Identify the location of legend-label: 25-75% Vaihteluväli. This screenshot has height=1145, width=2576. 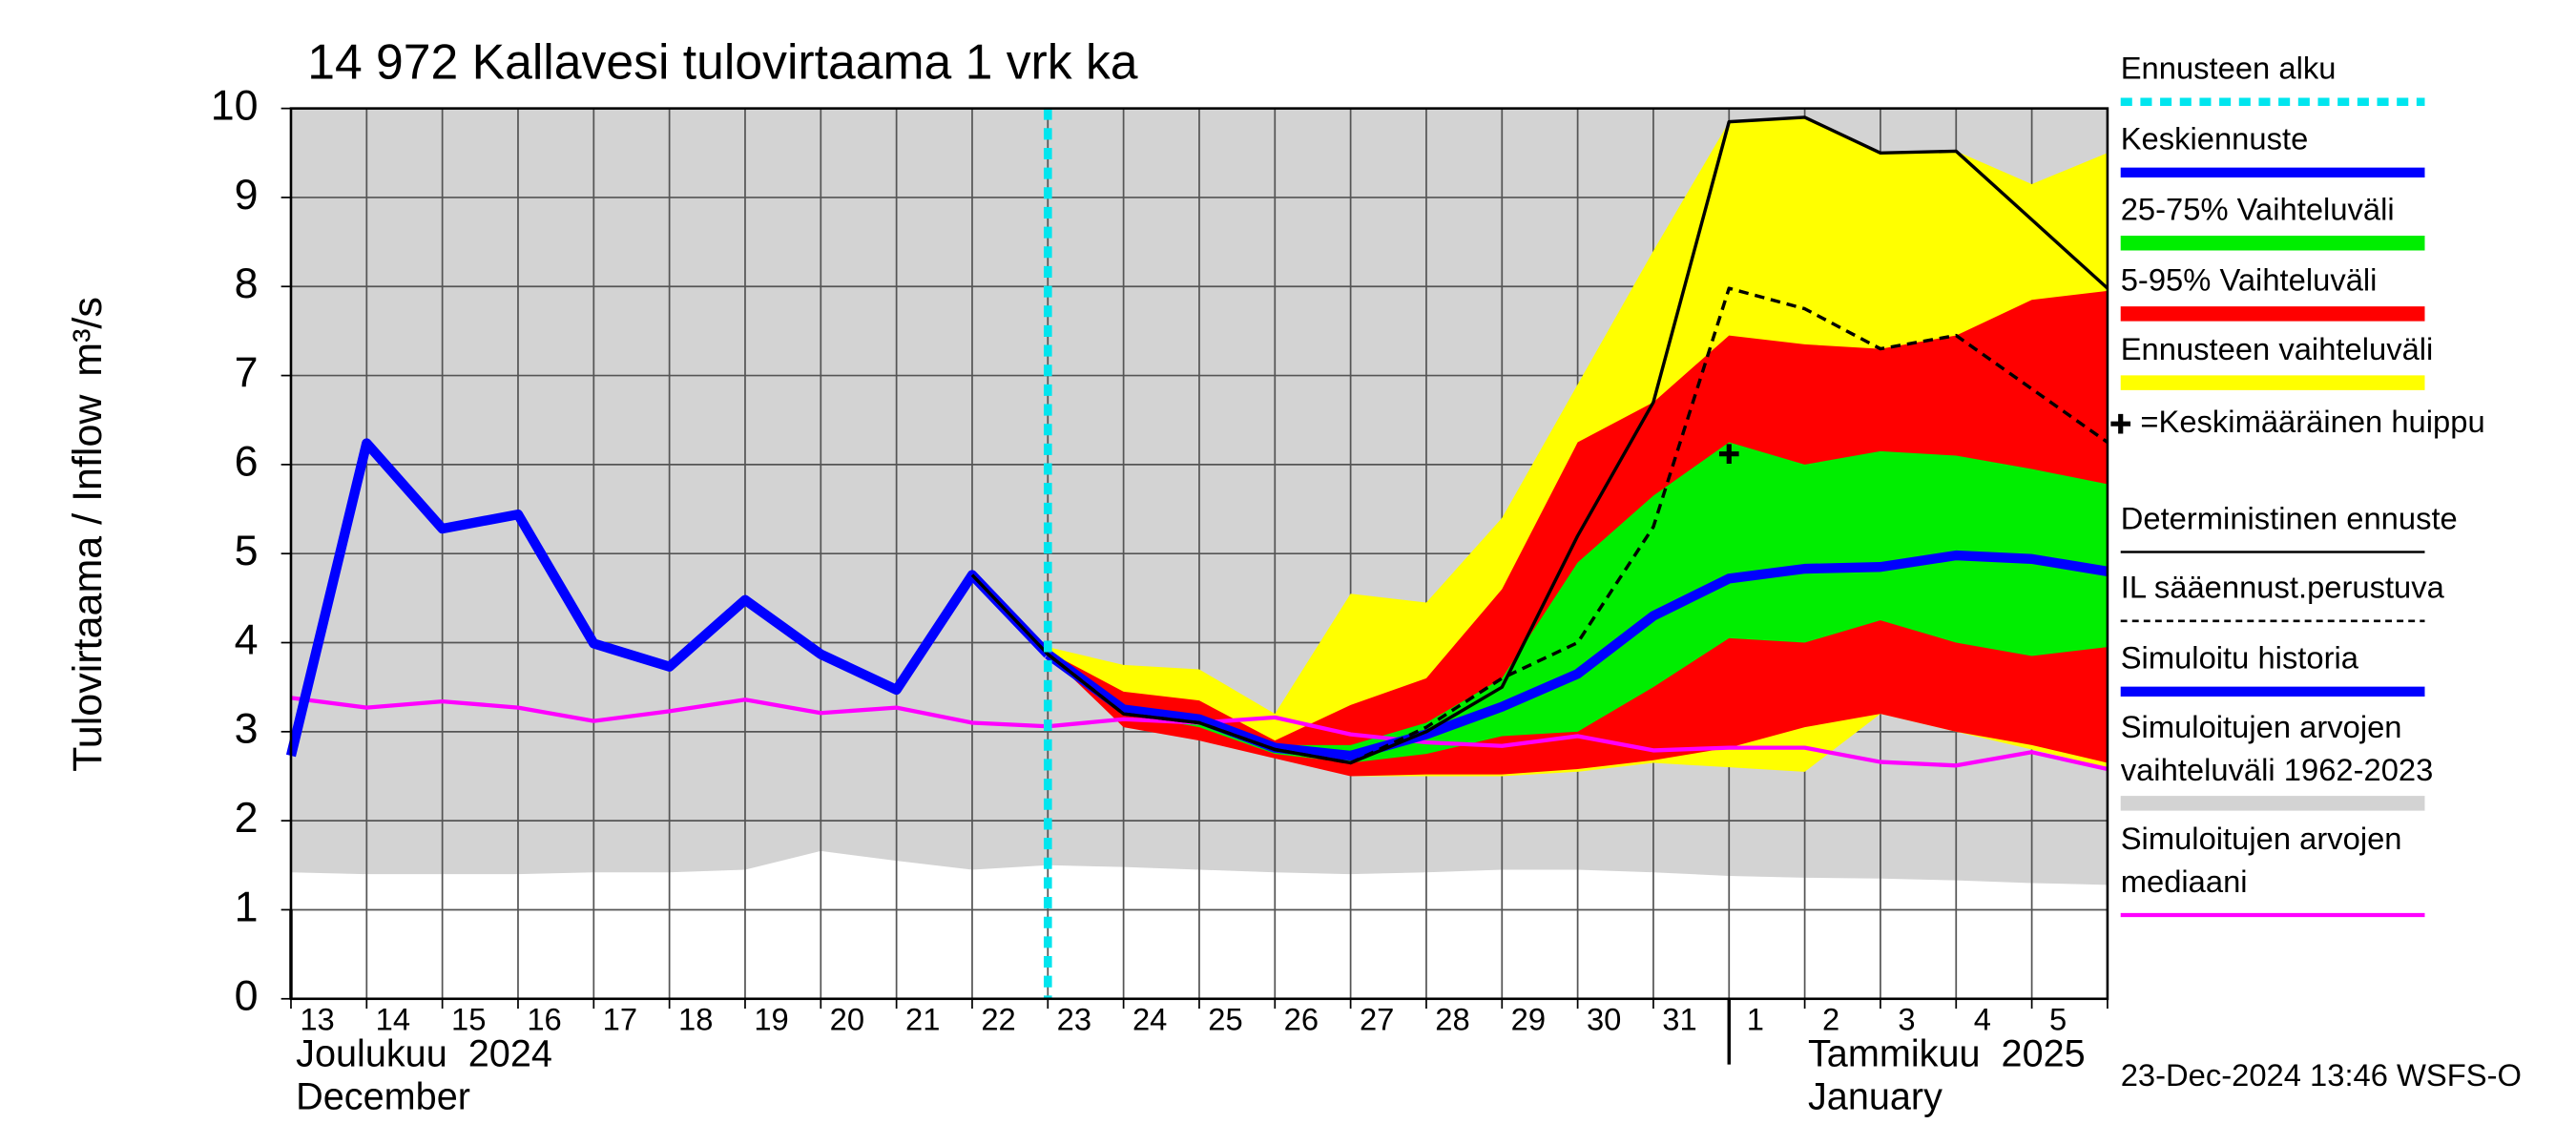
(2257, 212).